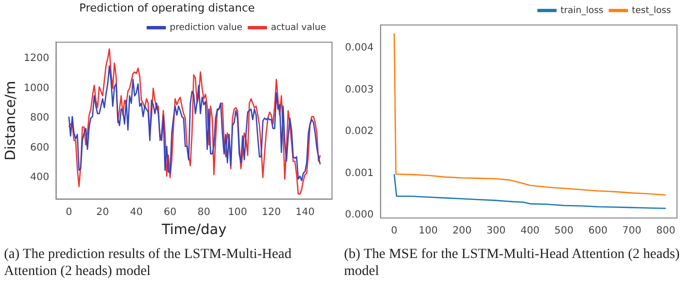 This screenshot has height=295, width=685. Describe the element at coordinates (666, 231) in the screenshot. I see `x-tick-label: 800` at that location.